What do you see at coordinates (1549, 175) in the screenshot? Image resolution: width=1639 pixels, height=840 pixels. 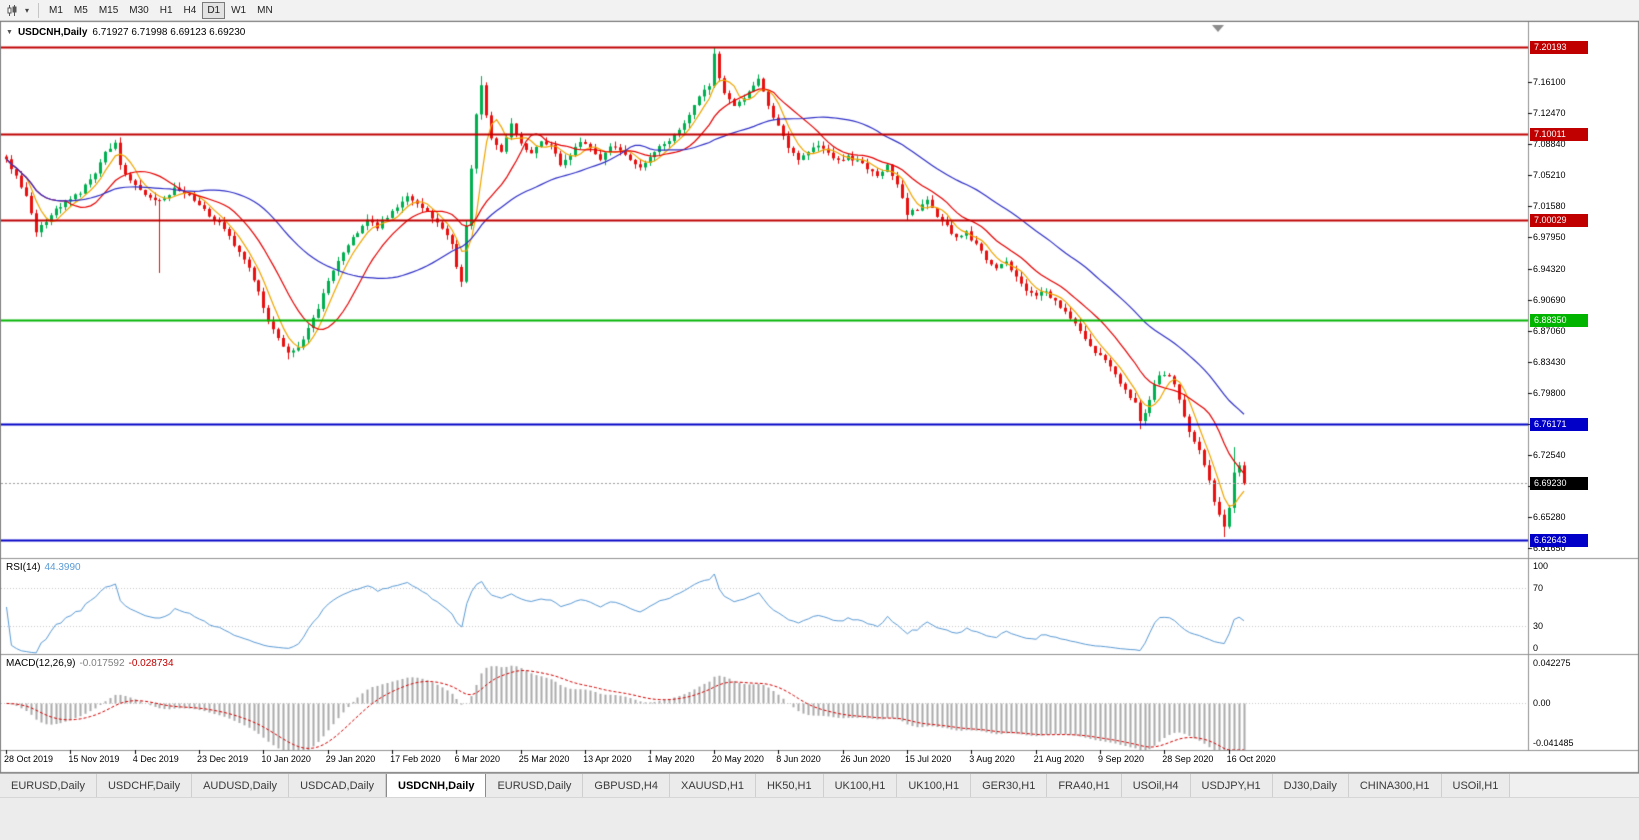 I see `price-axis-tick: 7.05210` at bounding box center [1549, 175].